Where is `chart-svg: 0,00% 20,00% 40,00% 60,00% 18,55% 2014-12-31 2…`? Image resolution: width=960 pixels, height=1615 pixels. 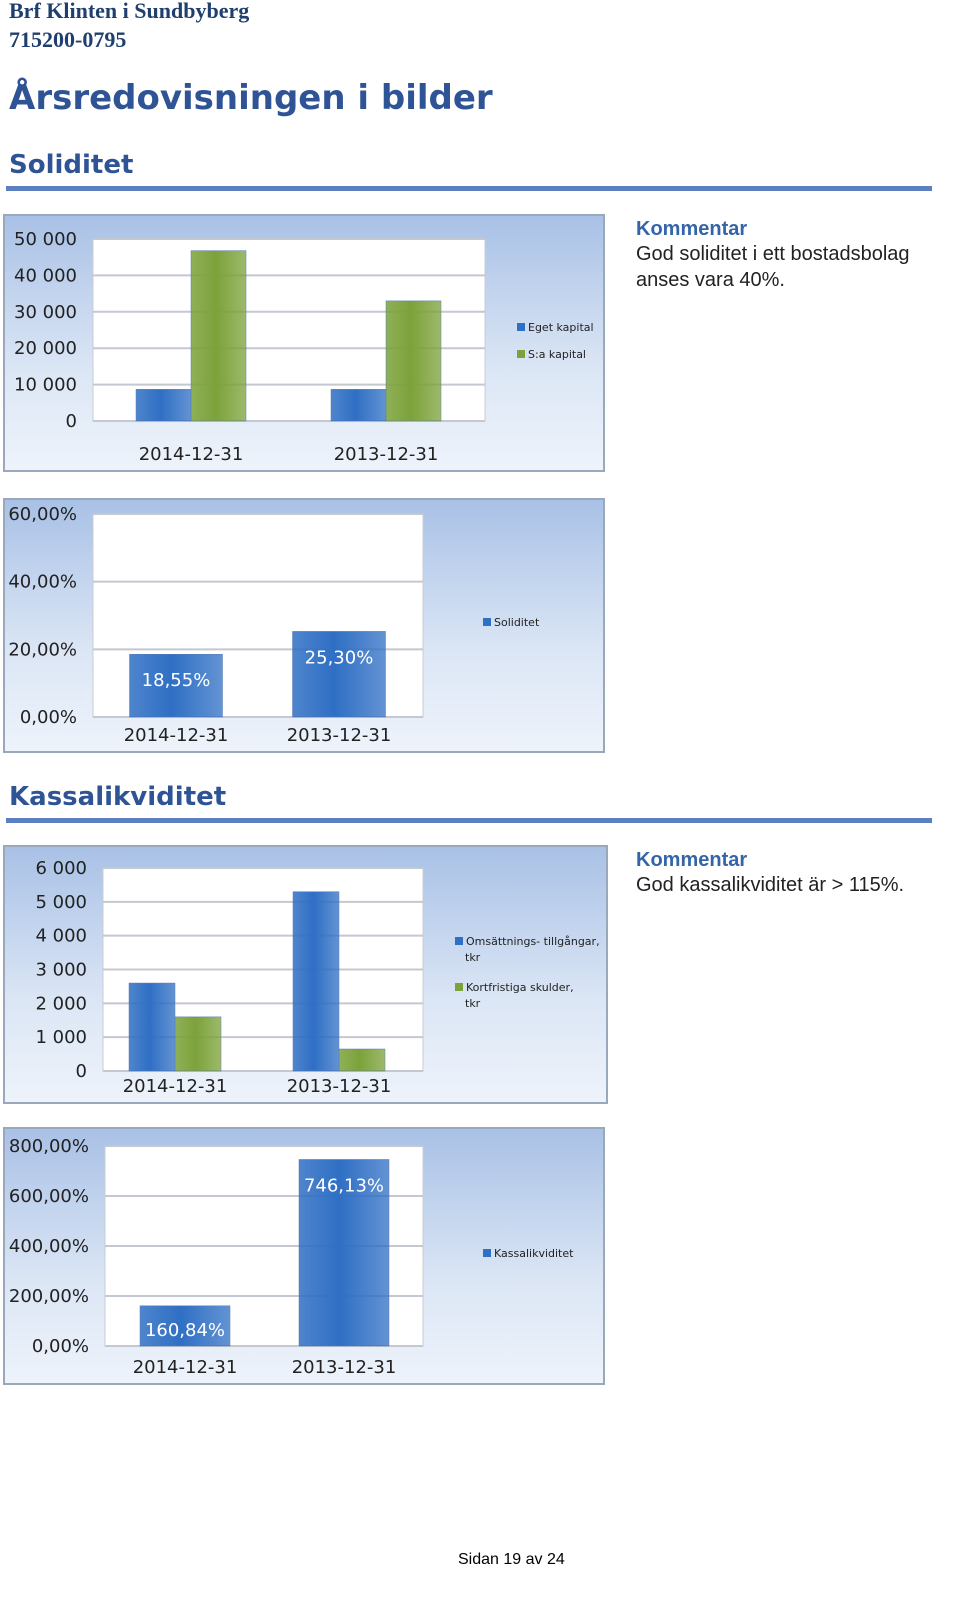 chart-svg: 0,00% 20,00% 40,00% 60,00% 18,55% 2014-12-31 2… is located at coordinates (274, 625).